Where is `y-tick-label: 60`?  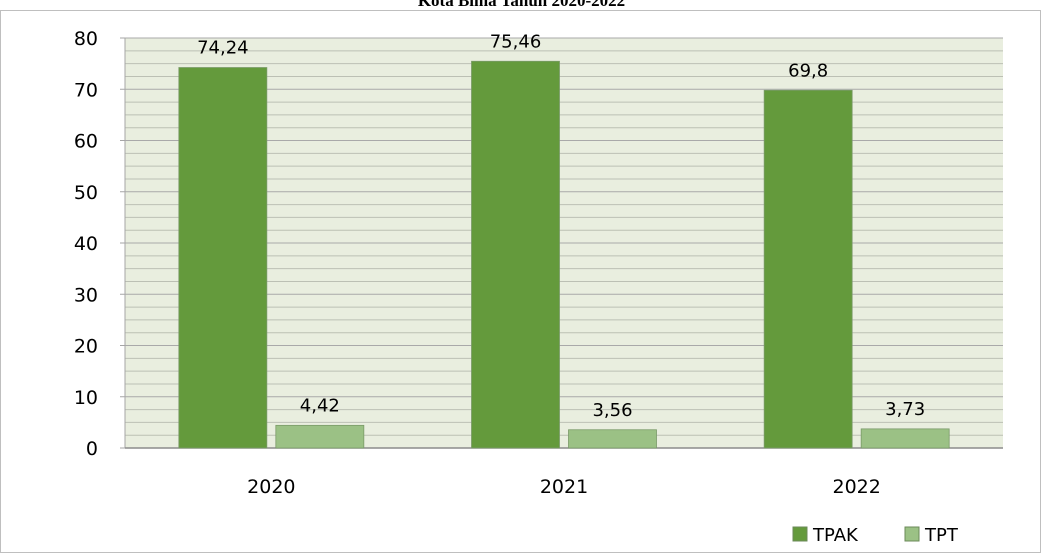
y-tick-label: 60 is located at coordinates (86, 142).